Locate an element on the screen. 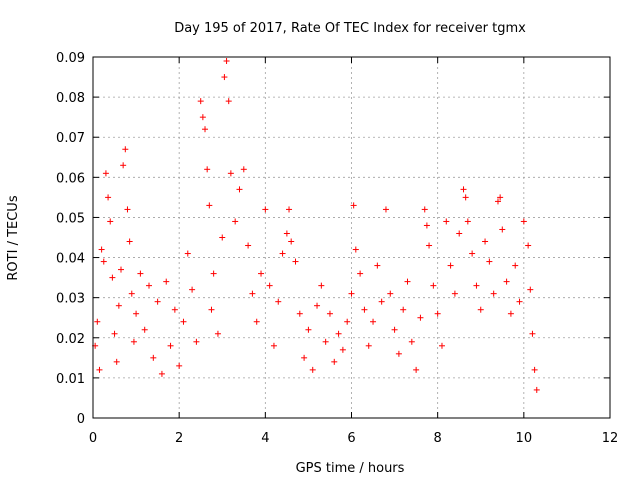 This screenshot has width=640, height=480. y-tick-label: 0 is located at coordinates (81, 419).